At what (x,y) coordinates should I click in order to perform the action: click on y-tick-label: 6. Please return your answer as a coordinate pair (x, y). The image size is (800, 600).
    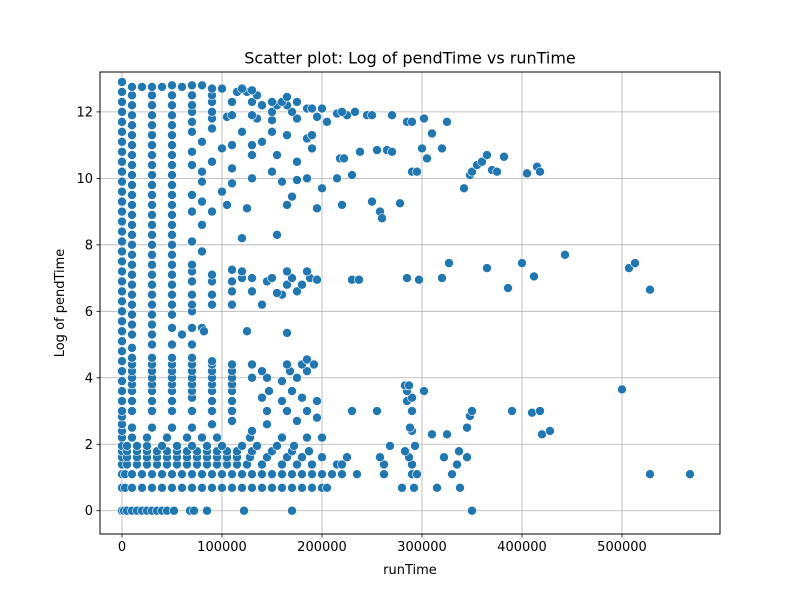
    Looking at the image, I should click on (89, 312).